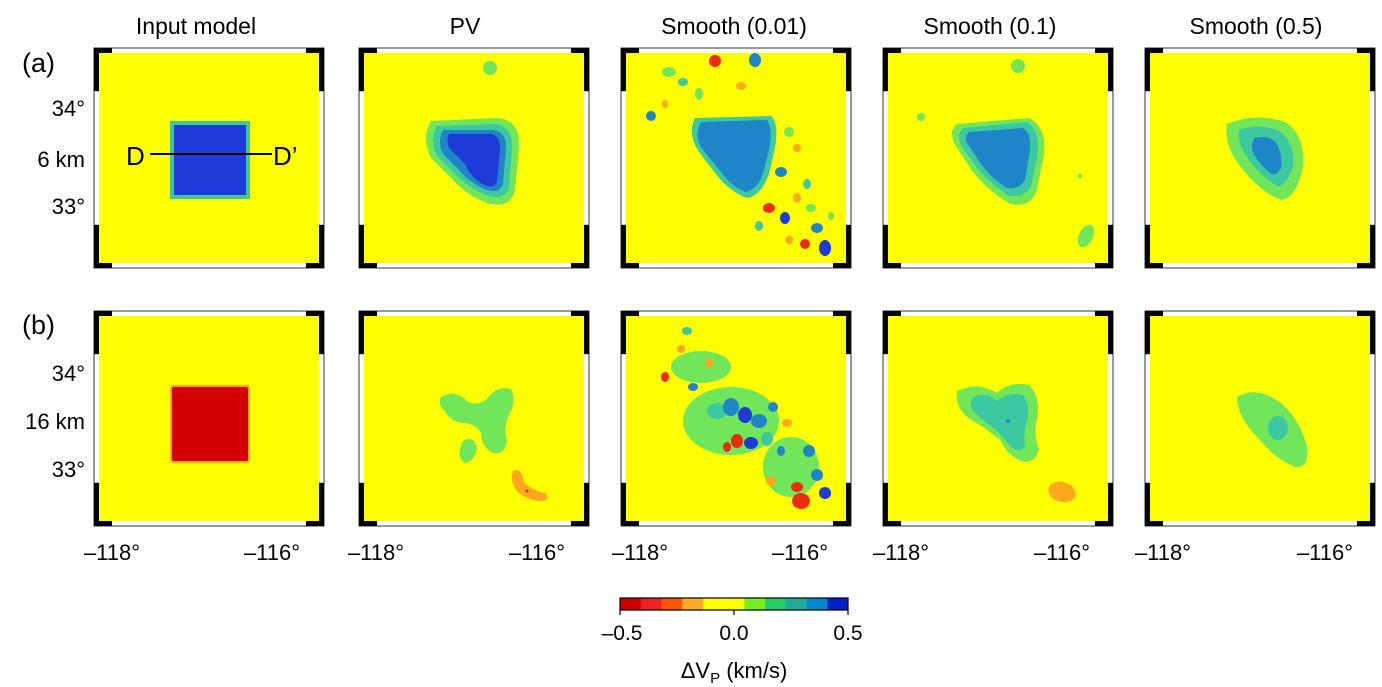 This screenshot has width=1382, height=687. I want to click on profile-start-label: D, so click(135, 156).